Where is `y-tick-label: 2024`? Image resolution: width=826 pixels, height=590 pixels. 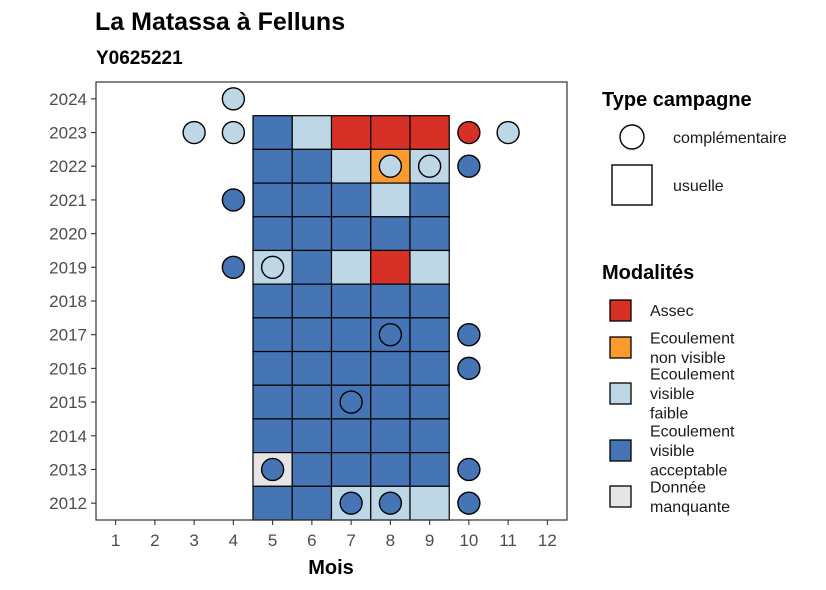 y-tick-label: 2024 is located at coordinates (68, 99).